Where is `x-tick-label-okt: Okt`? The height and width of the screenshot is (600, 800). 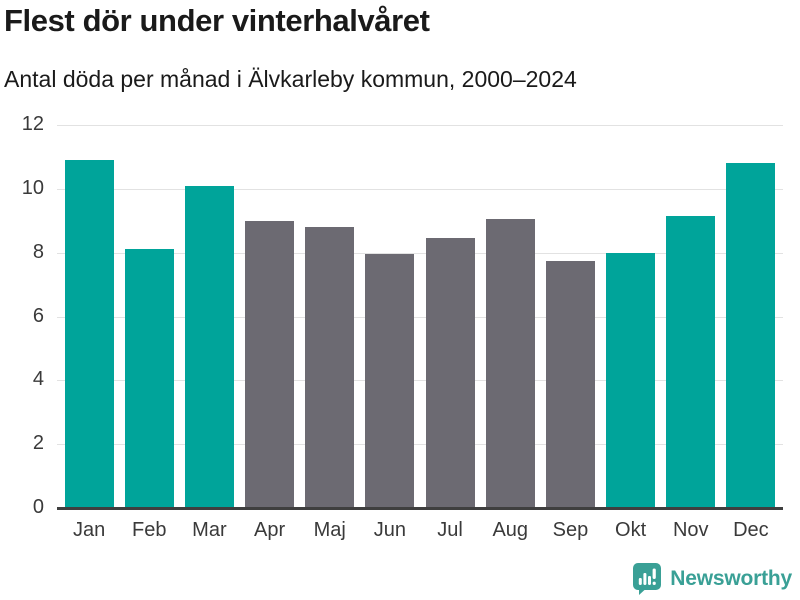
x-tick-label-okt: Okt is located at coordinates (631, 530).